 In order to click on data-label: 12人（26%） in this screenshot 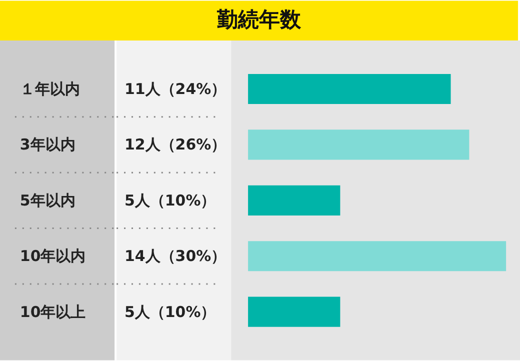, I will do `click(175, 145)`.